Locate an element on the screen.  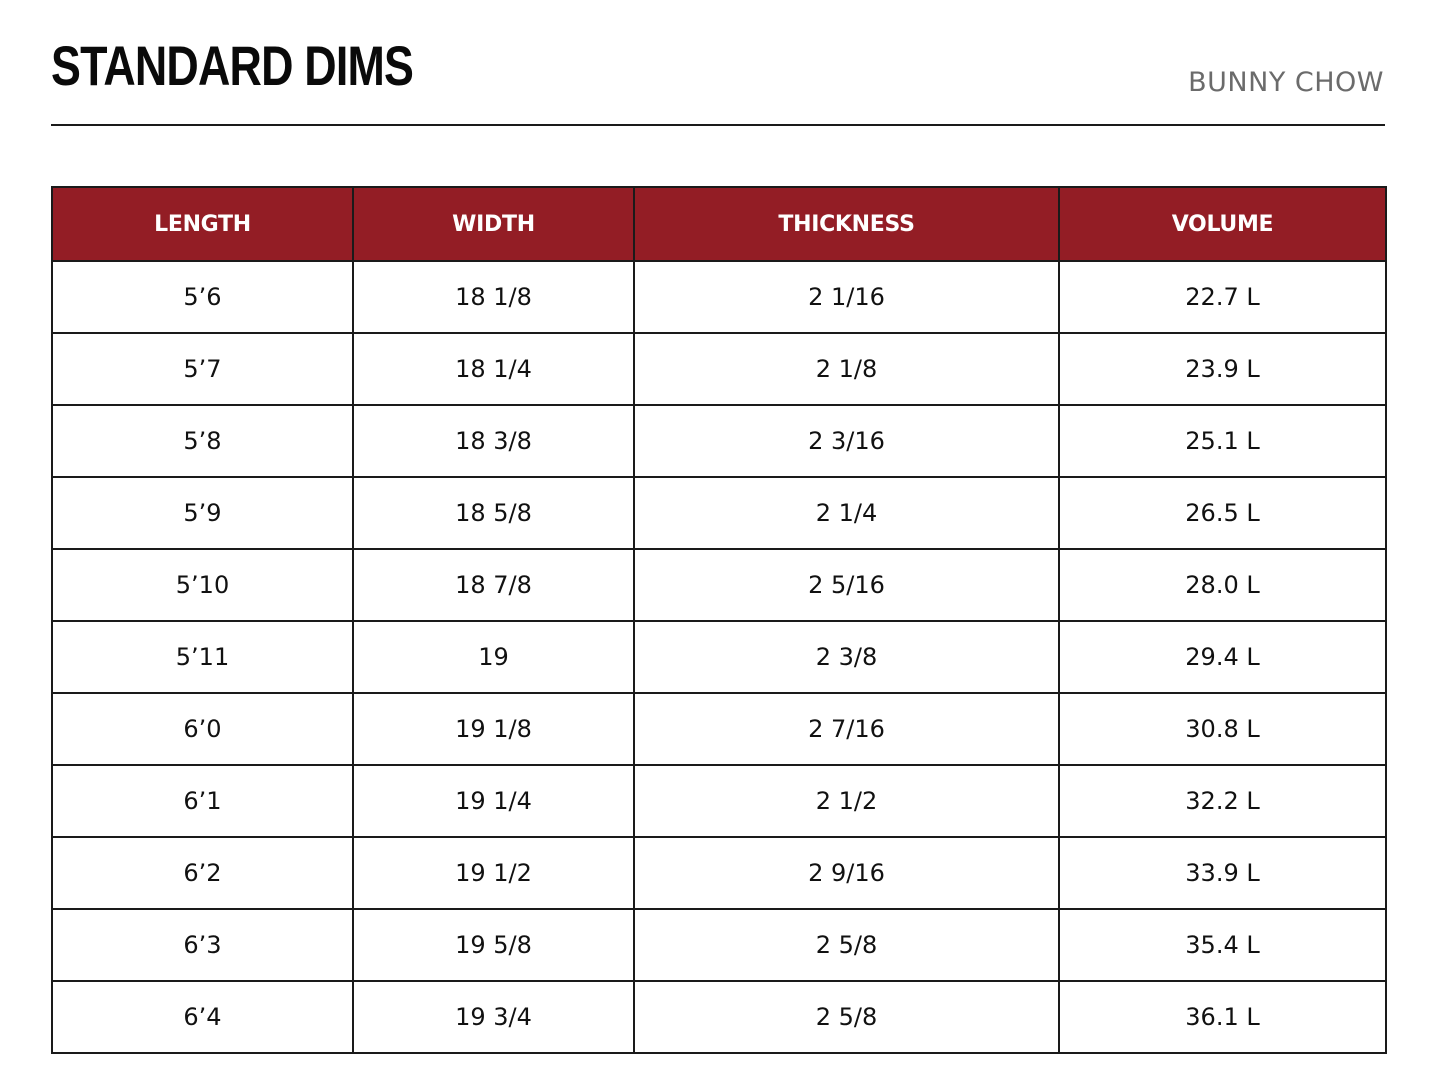
thickness-cell: 2 9/16 is located at coordinates (846, 873).